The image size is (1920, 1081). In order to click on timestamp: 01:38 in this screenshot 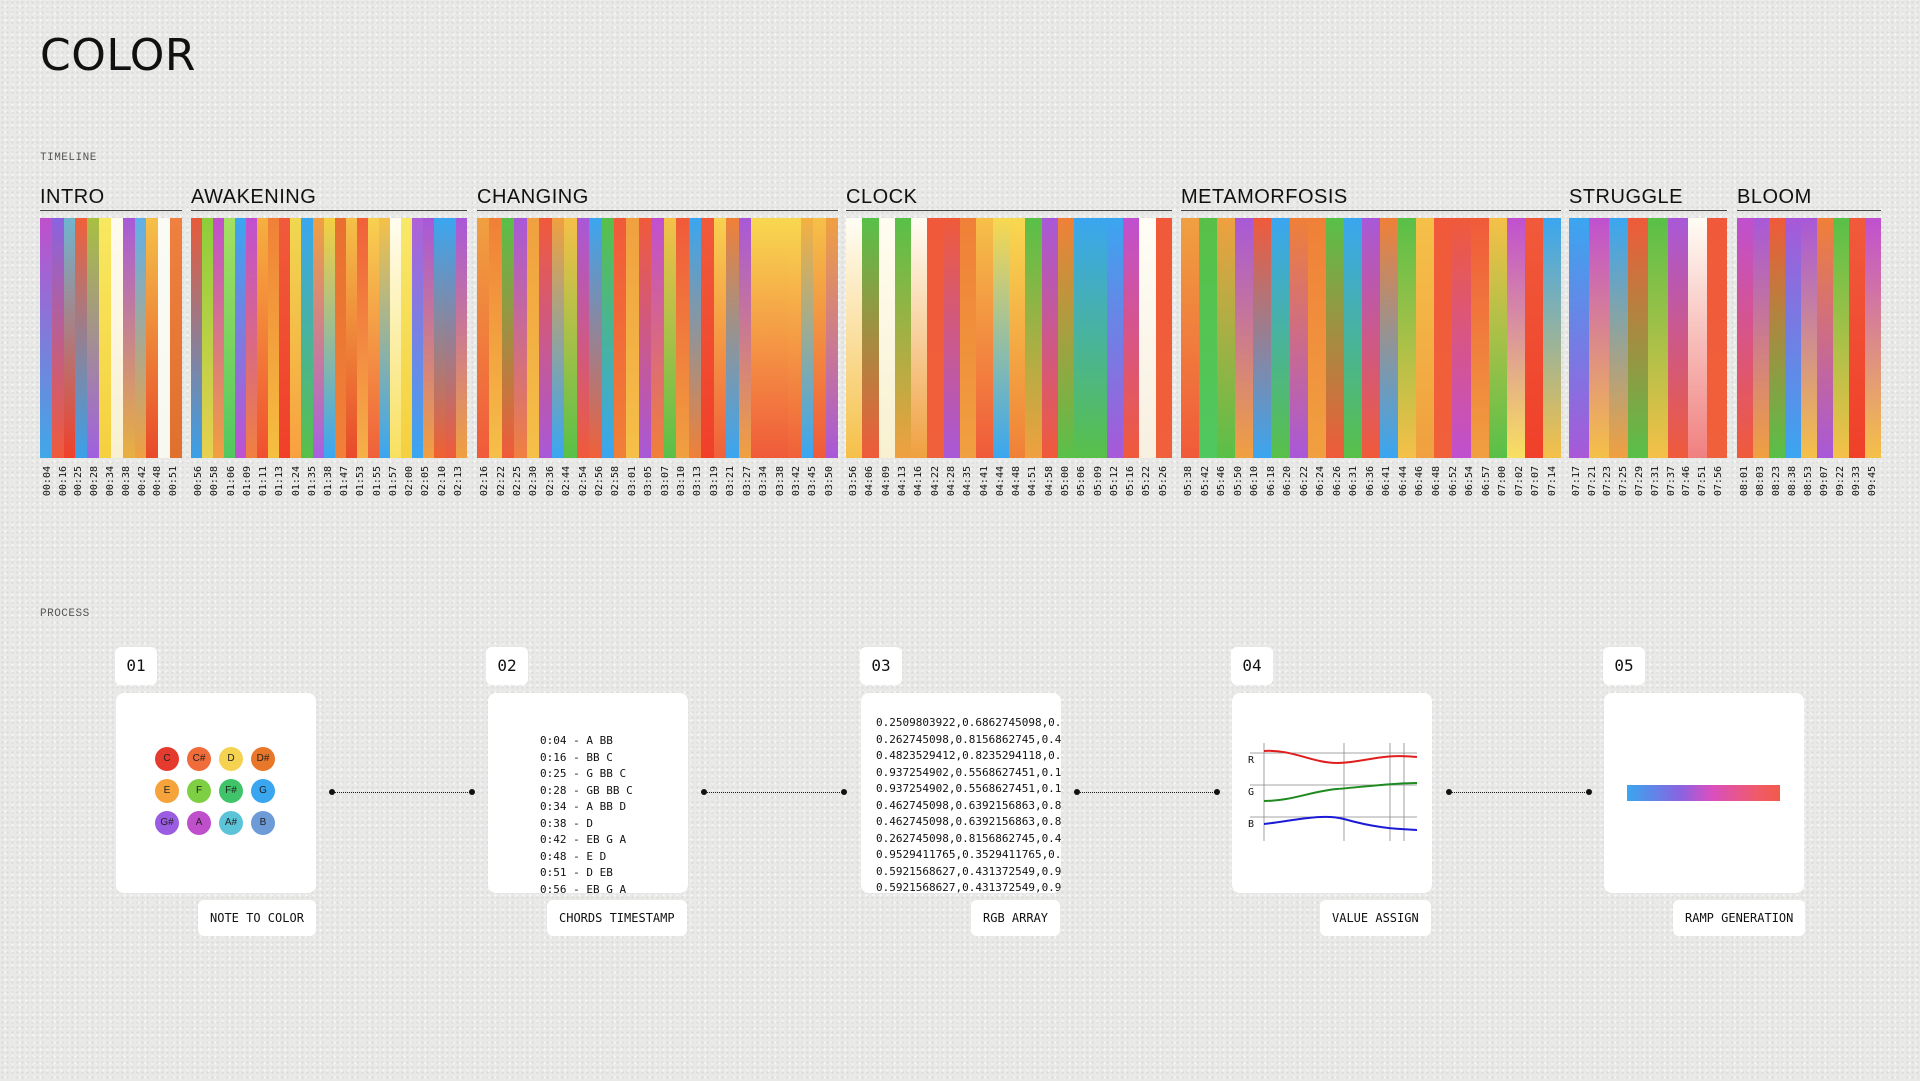, I will do `click(328, 481)`.